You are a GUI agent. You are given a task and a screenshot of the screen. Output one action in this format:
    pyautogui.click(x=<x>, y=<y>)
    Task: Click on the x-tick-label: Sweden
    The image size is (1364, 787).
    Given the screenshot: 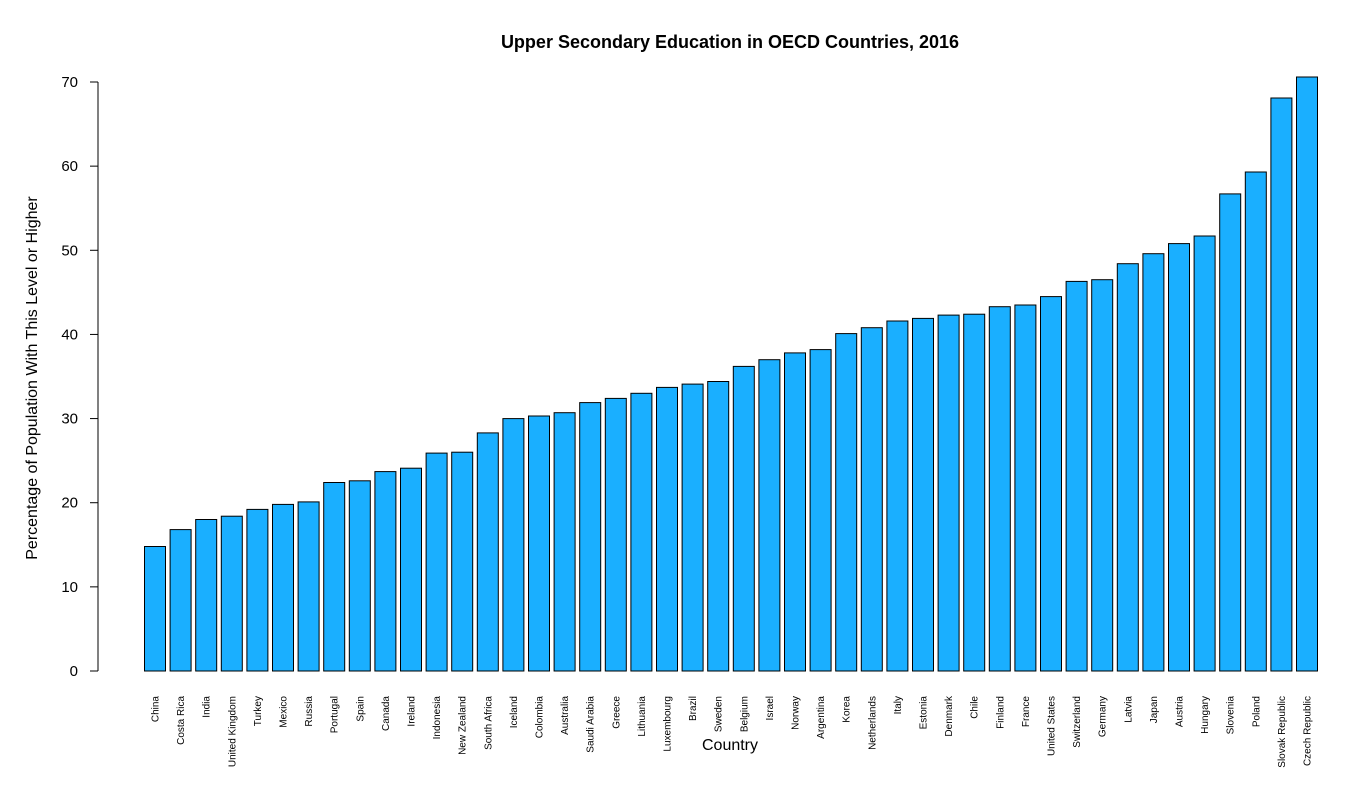 What is the action you would take?
    pyautogui.click(x=719, y=714)
    